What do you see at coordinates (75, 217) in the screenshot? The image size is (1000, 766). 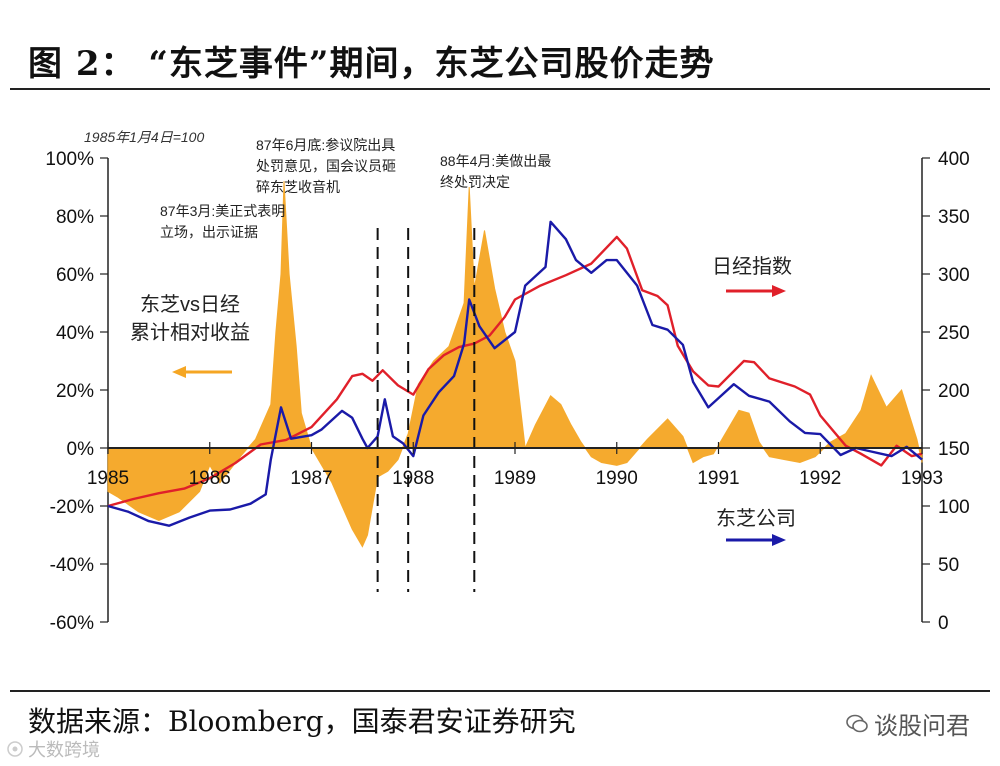 I see `left-tick-label: 80%` at bounding box center [75, 217].